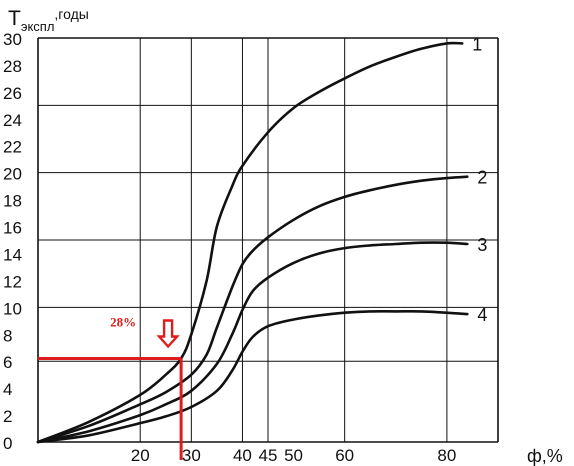  Describe the element at coordinates (168, 334) in the screenshot. I see `down-arrow-icon` at that location.